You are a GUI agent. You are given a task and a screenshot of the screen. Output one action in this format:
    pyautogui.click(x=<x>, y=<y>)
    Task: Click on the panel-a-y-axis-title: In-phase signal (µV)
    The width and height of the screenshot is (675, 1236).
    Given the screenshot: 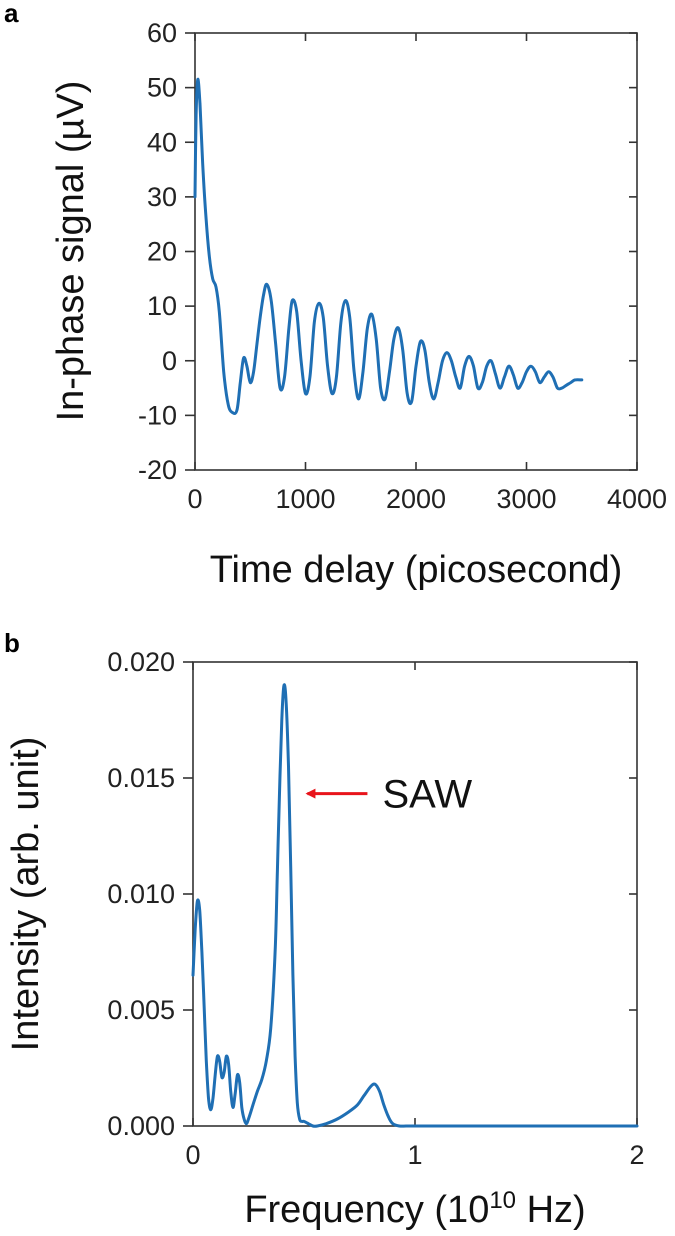 What is the action you would take?
    pyautogui.click(x=71, y=251)
    